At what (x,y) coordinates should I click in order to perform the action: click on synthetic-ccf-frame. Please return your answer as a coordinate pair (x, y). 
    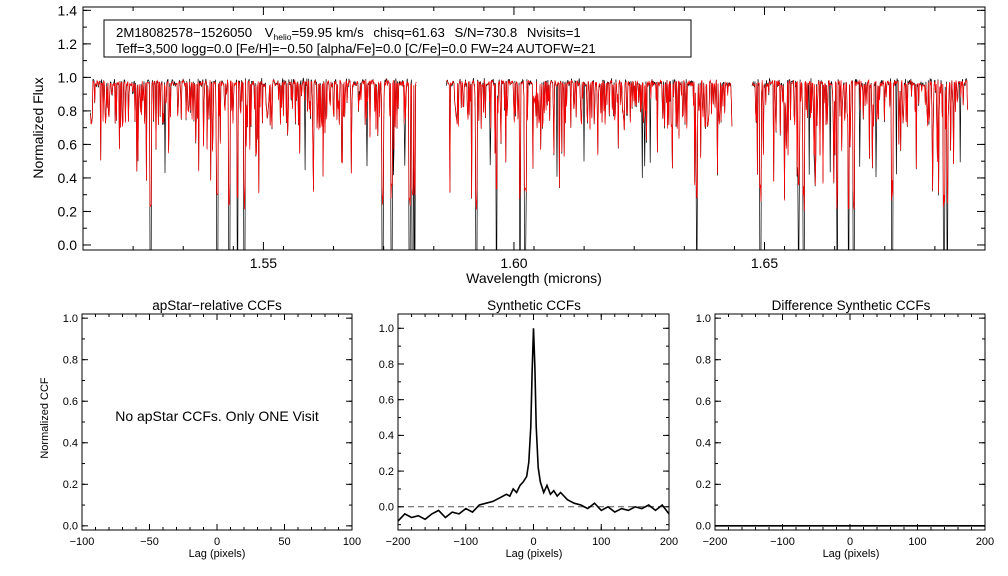
    Looking at the image, I should click on (533, 422).